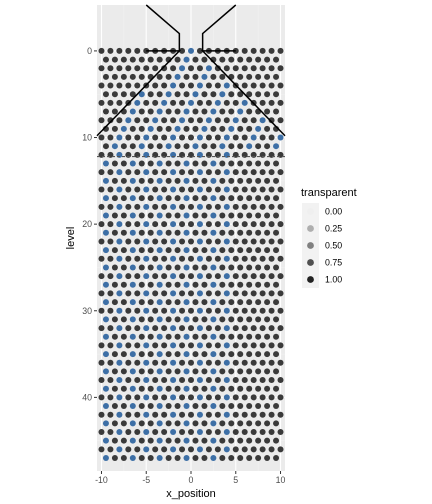 This screenshot has width=432, height=504. I want to click on y-tick-label: 40, so click(87, 397).